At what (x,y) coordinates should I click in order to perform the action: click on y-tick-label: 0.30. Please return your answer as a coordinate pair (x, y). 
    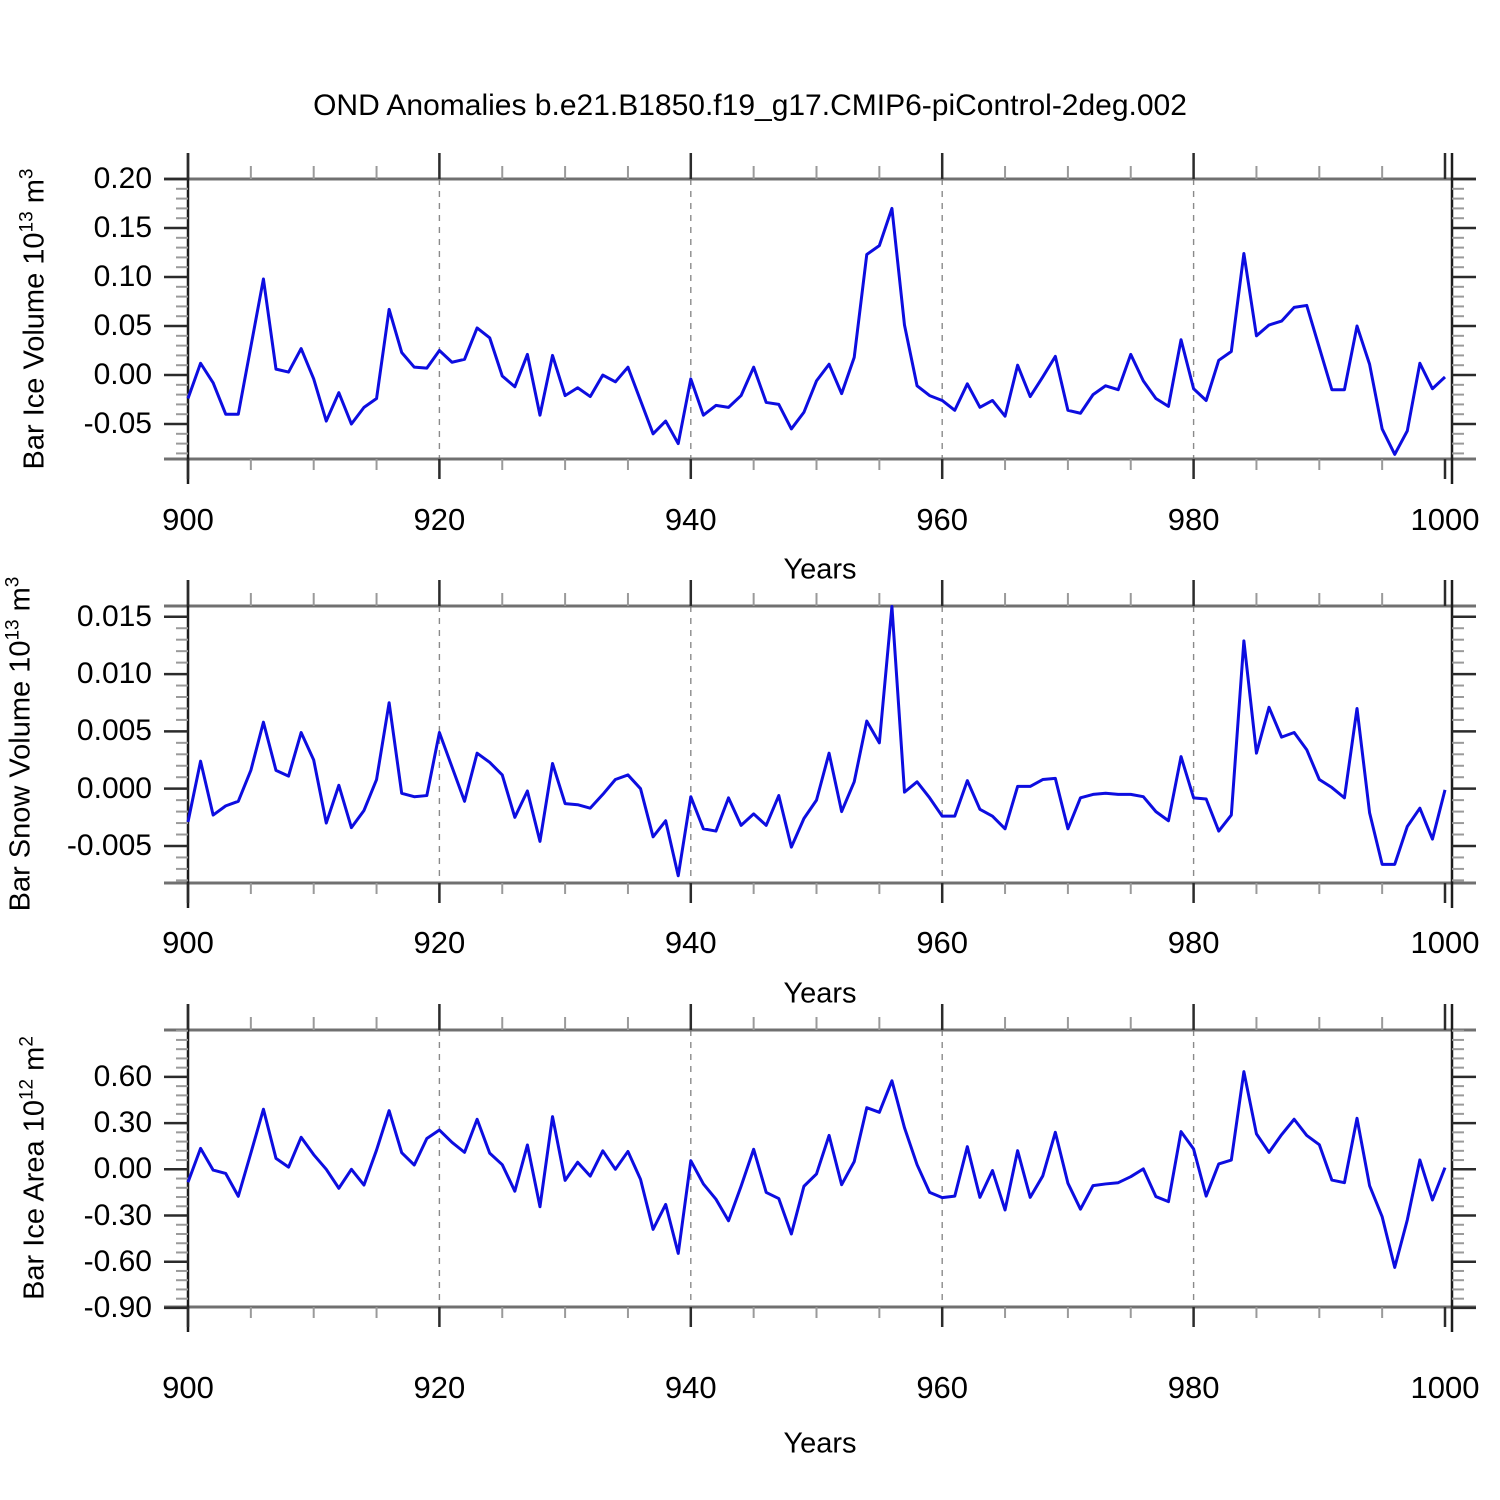
    Looking at the image, I should click on (122, 1123).